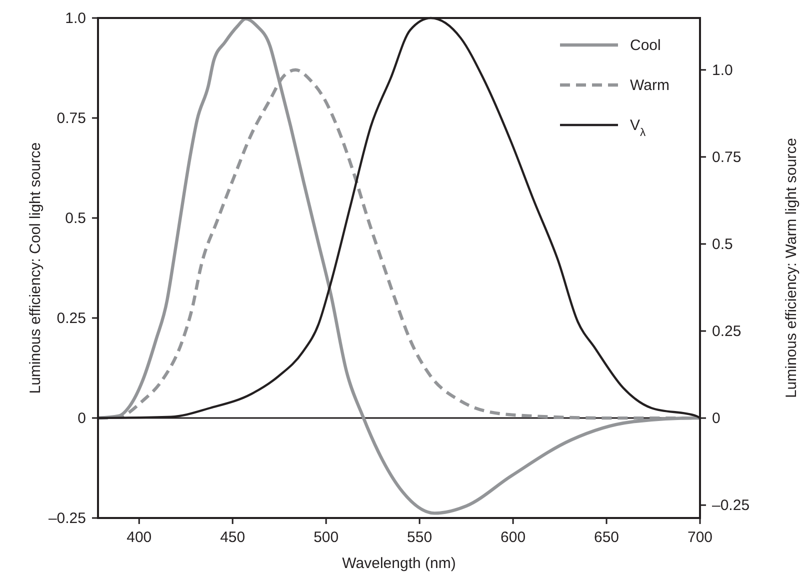 The height and width of the screenshot is (588, 806). Describe the element at coordinates (71, 118) in the screenshot. I see `y-tick-label: 0.75` at that location.